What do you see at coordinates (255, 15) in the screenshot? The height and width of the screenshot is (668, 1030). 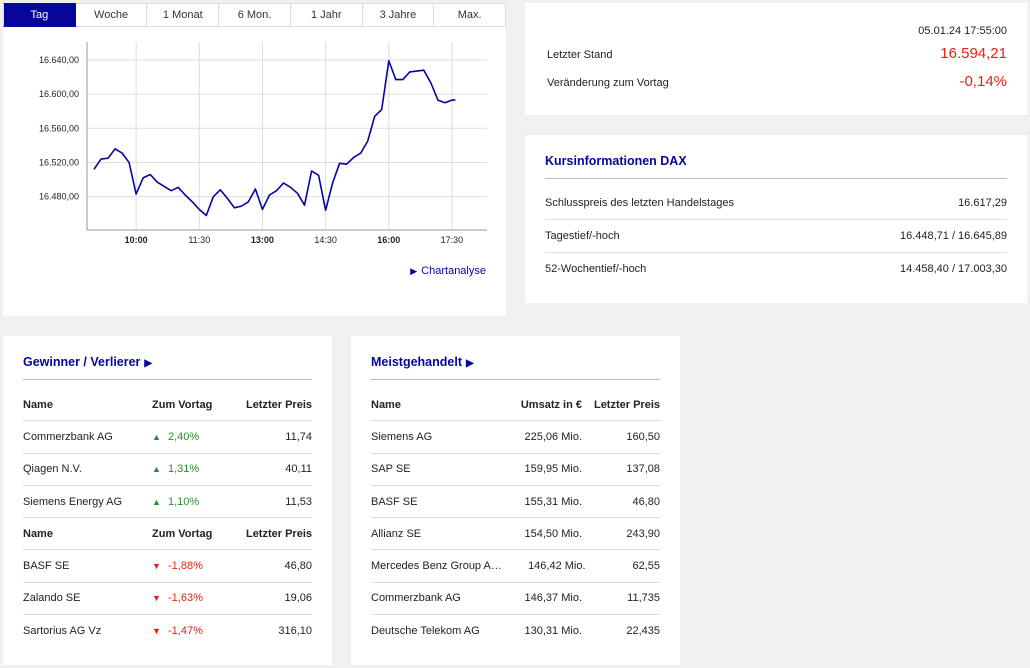 I see `tab-6-mon: 6 Mon.` at bounding box center [255, 15].